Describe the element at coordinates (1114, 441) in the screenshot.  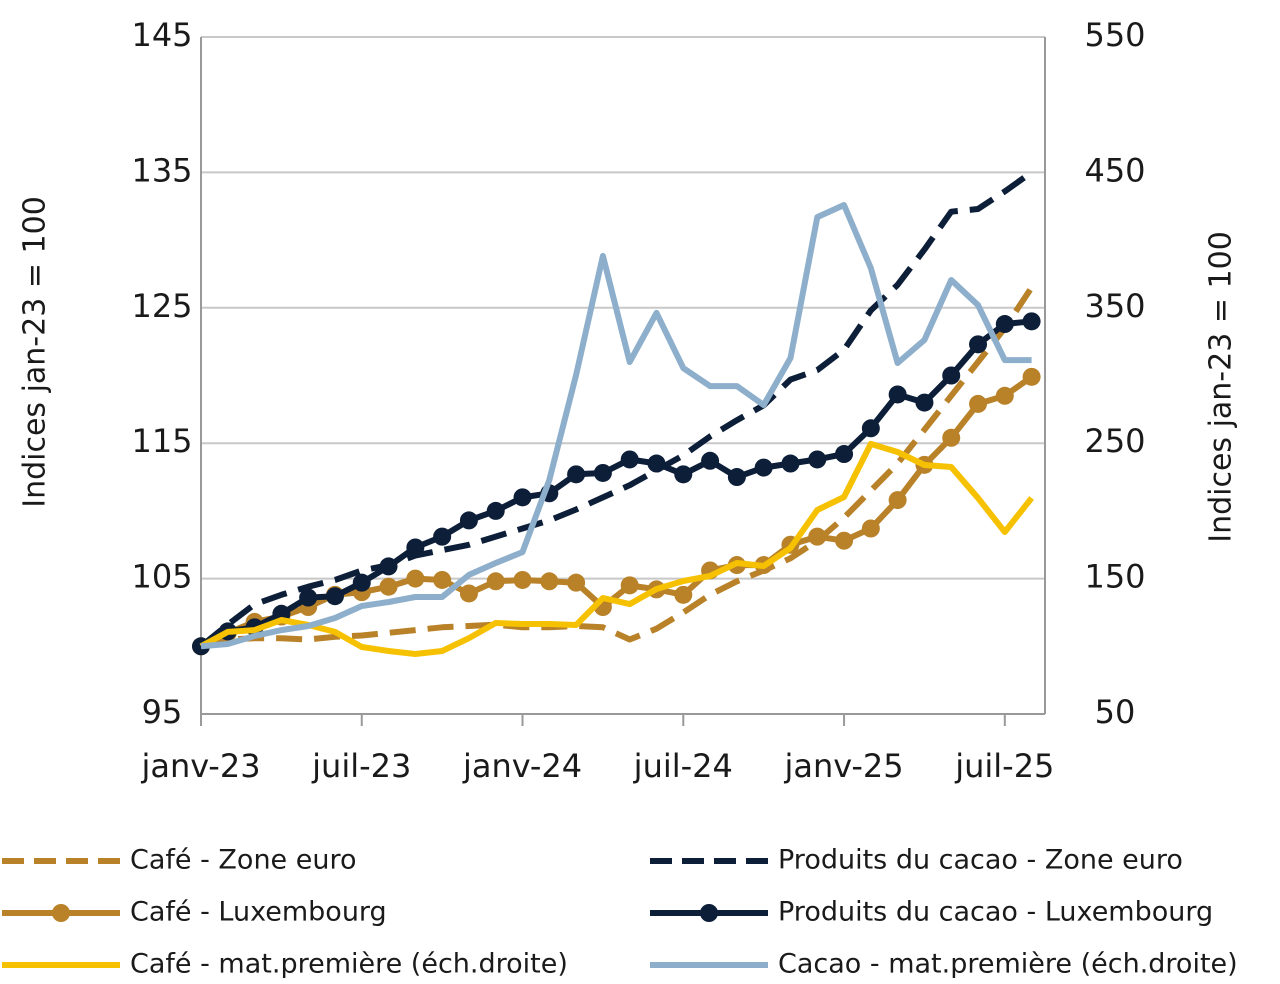
I see `y2-tick-label: 250` at that location.